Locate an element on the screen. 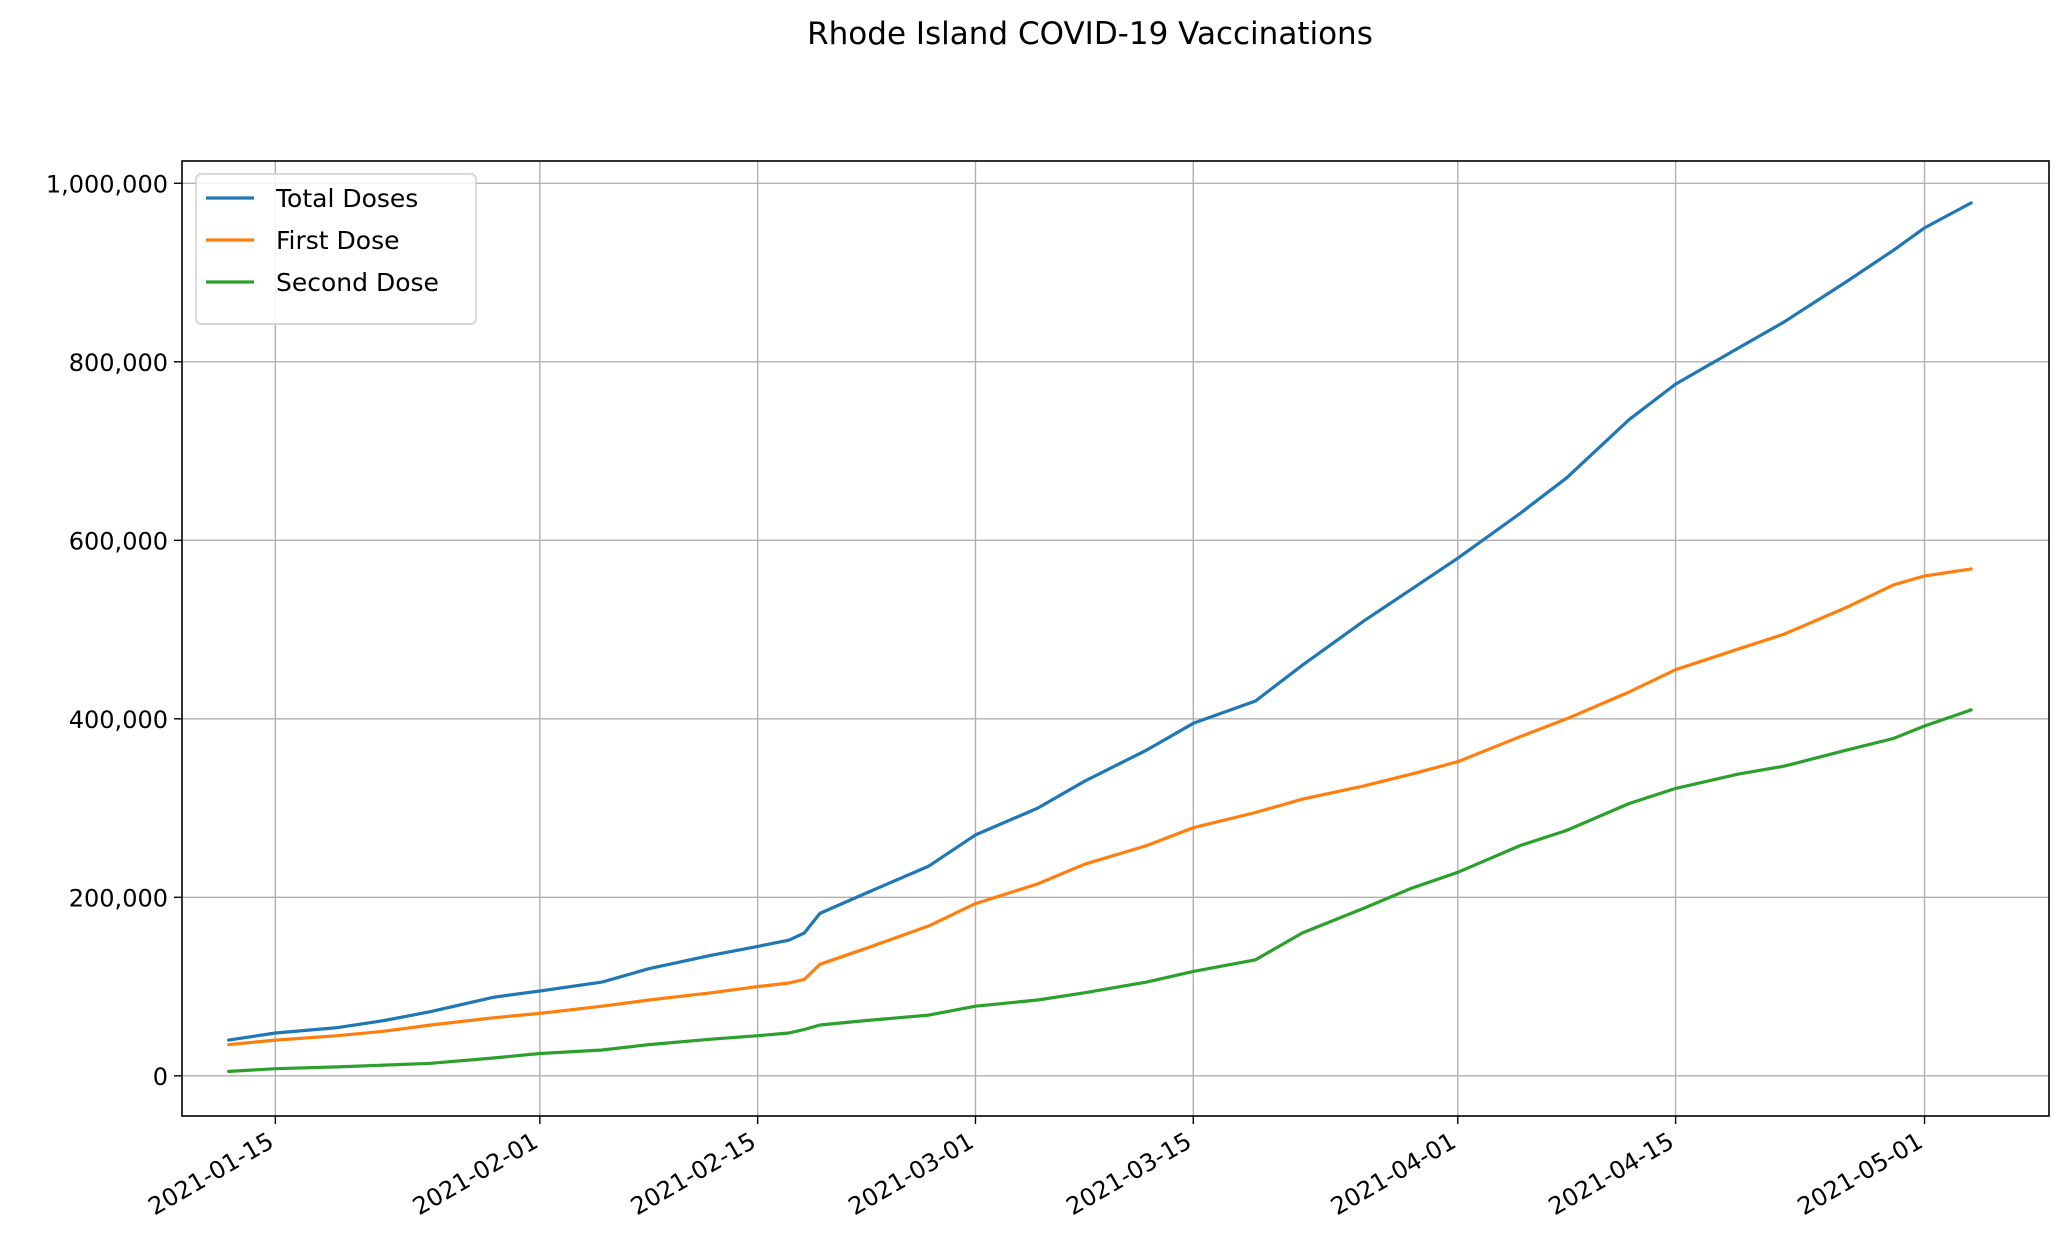 The image size is (2061, 1256). y-tick-label: 400,000 is located at coordinates (118, 720).